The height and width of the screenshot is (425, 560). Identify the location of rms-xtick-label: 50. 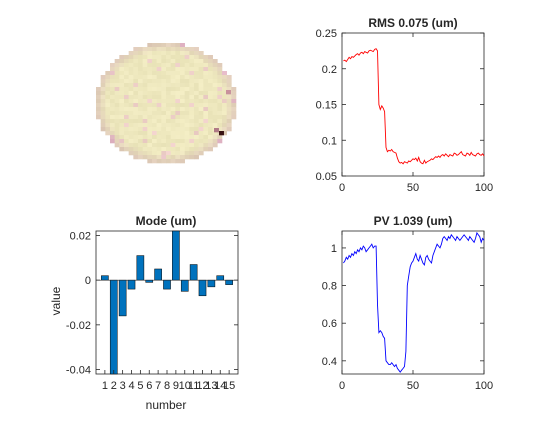
(413, 188).